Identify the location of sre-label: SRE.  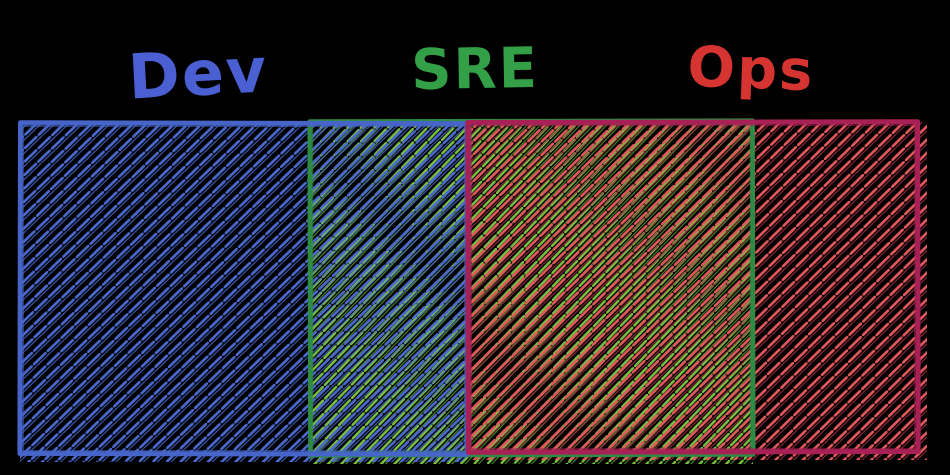
(475, 69).